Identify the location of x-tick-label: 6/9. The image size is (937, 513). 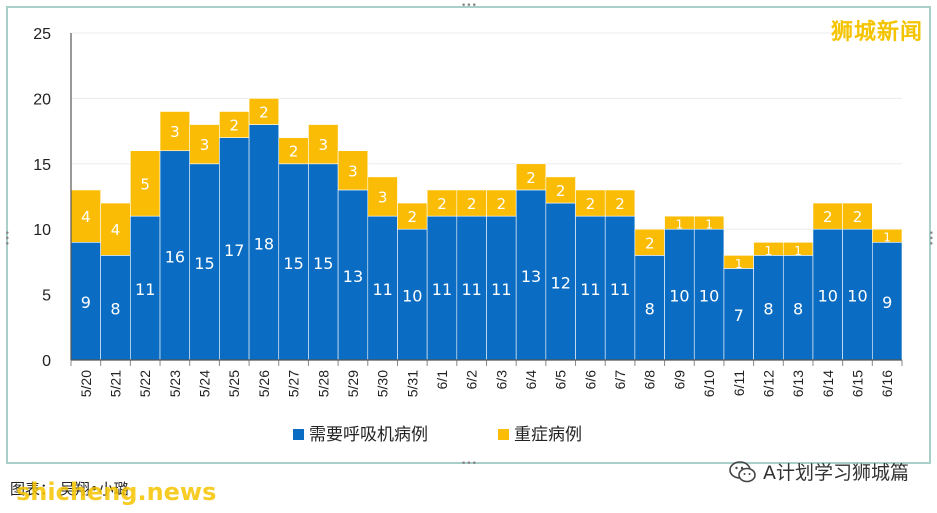
(679, 380).